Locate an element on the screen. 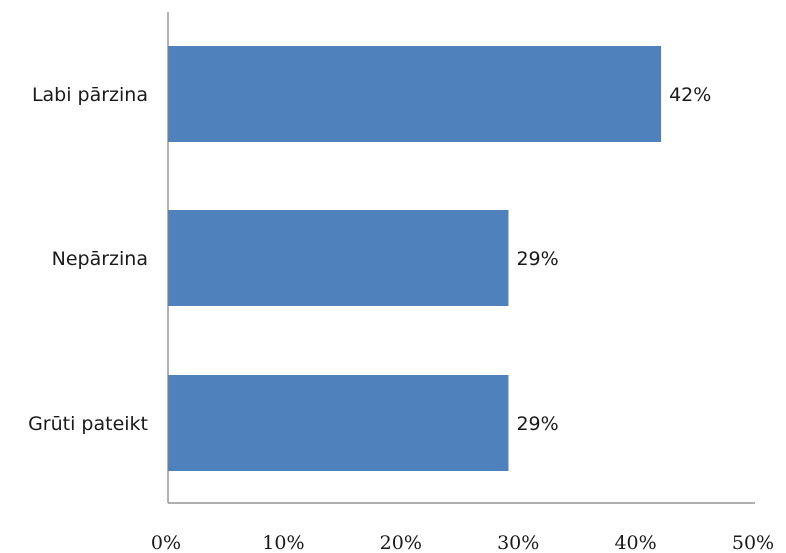 The image size is (786, 553). x-tick-label: 0% is located at coordinates (166, 542).